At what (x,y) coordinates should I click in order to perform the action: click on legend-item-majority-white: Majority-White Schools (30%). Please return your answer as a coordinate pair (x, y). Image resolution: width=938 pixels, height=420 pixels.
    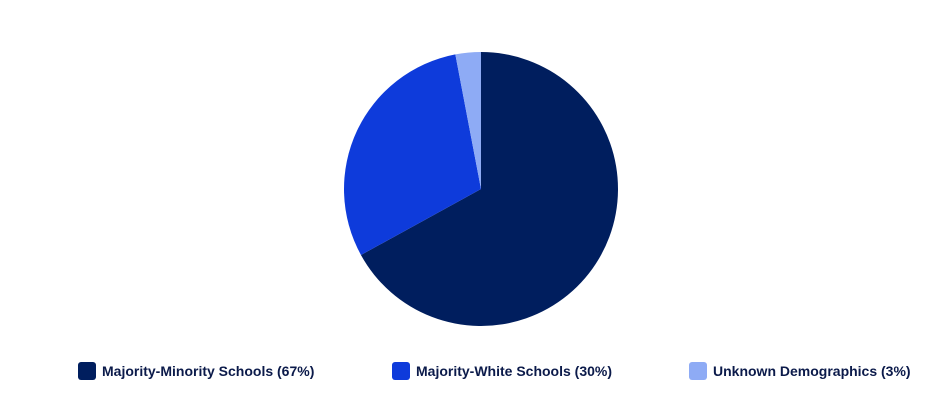
    Looking at the image, I should click on (502, 371).